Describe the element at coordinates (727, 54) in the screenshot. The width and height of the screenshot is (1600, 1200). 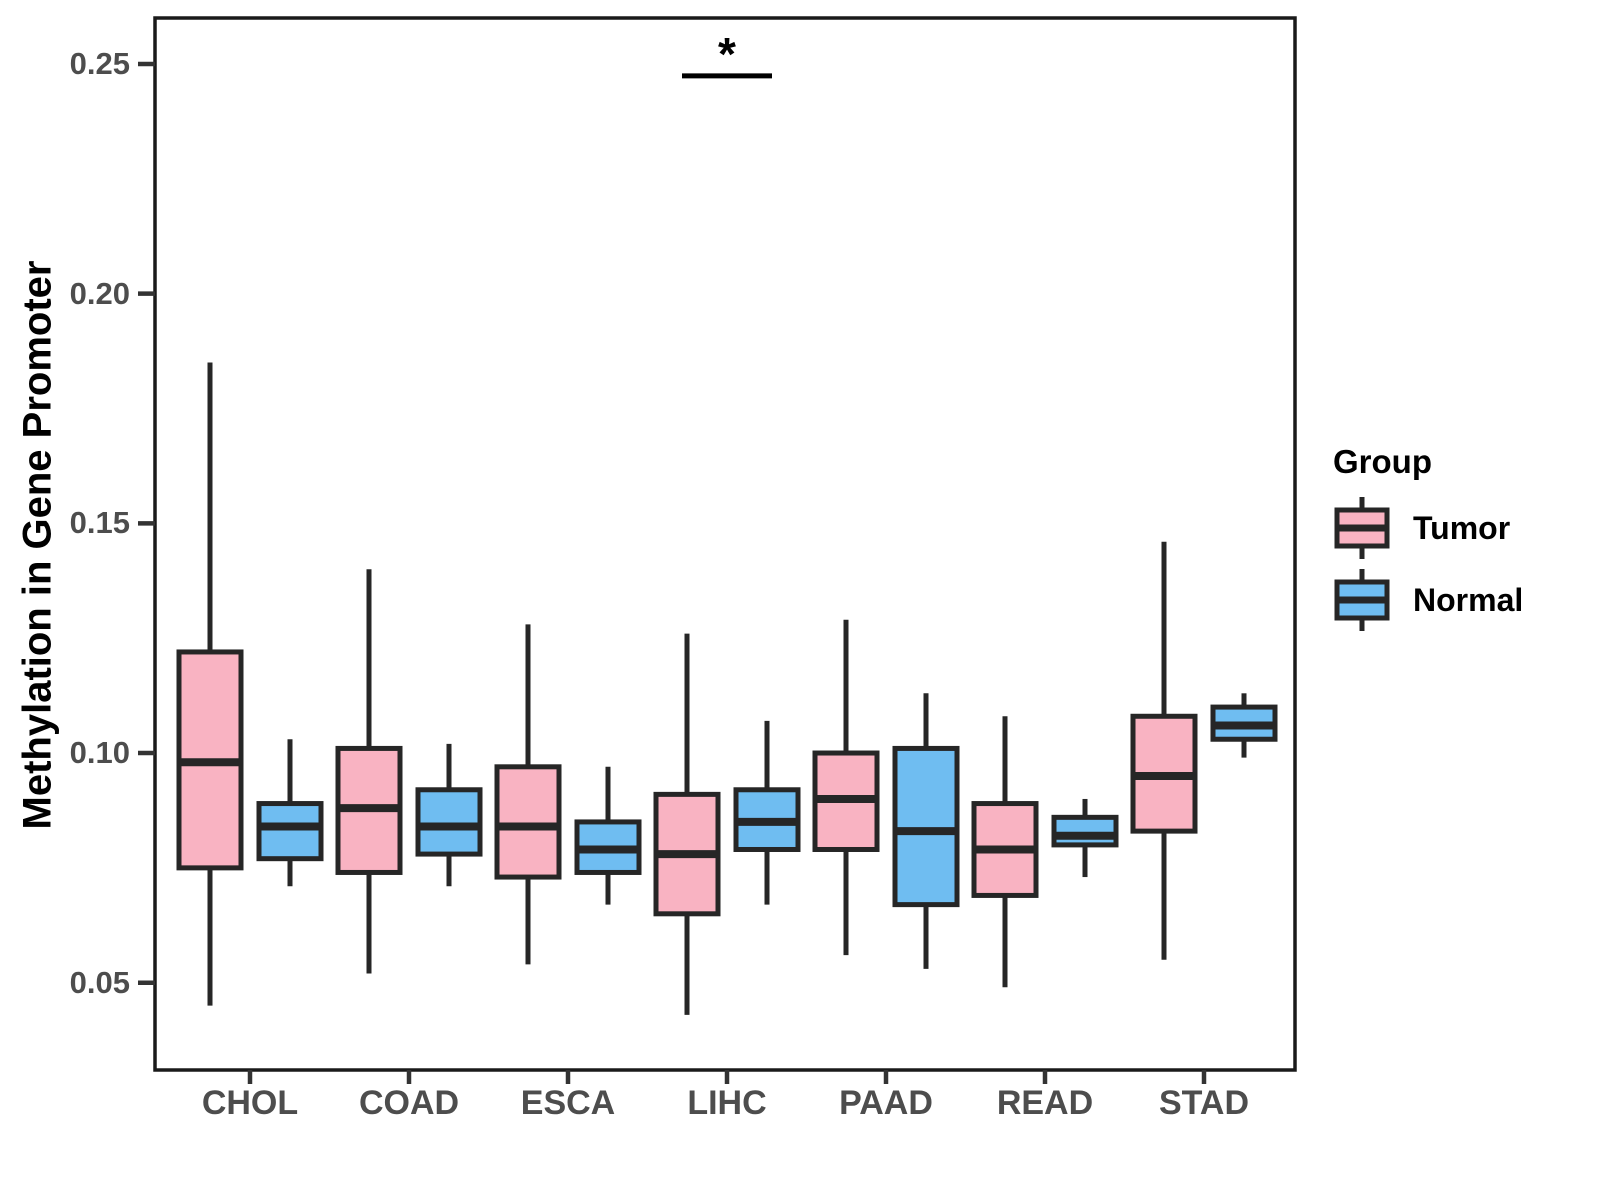
I see `significance-star: *` at that location.